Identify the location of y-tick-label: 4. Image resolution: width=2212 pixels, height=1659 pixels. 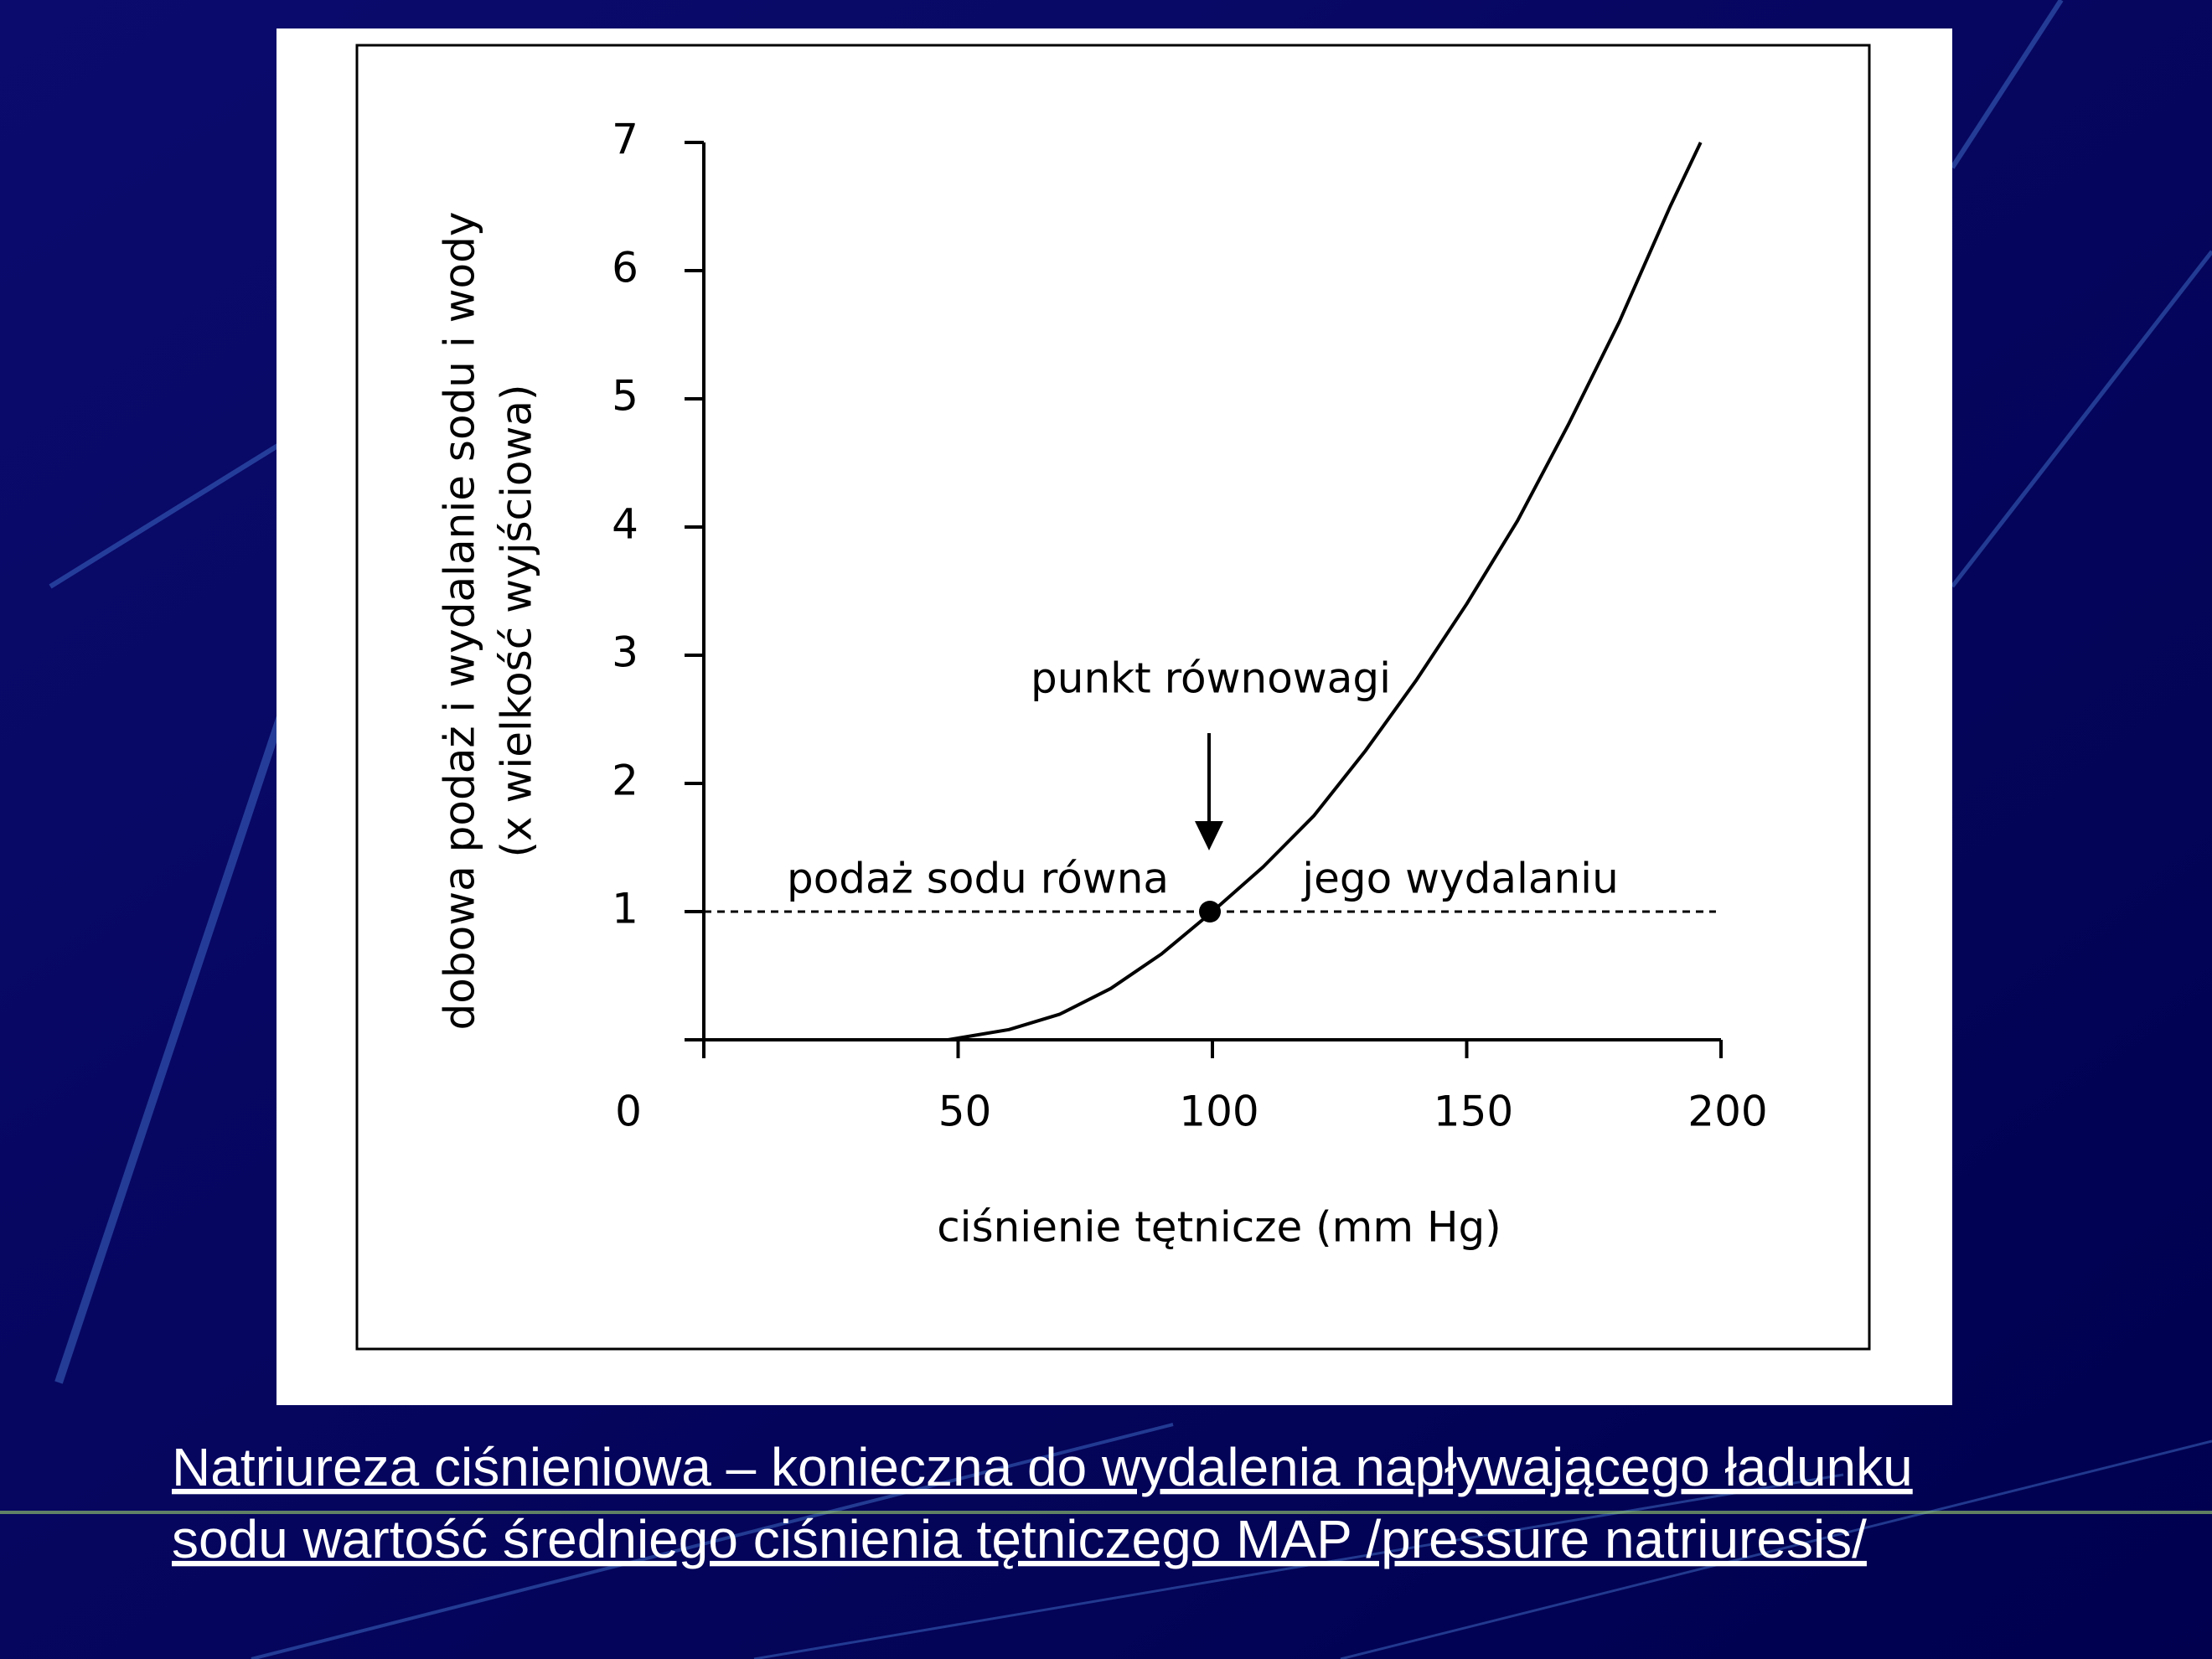
(625, 524).